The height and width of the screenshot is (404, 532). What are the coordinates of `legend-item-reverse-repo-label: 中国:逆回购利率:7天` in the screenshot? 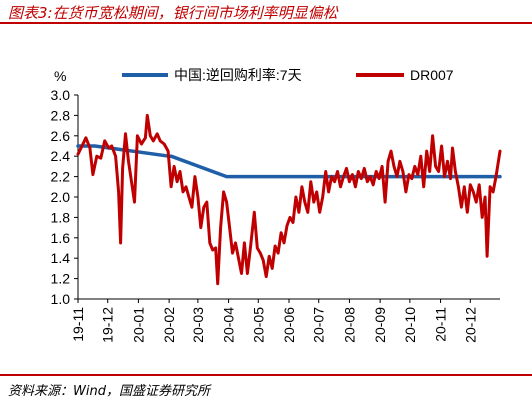 It's located at (238, 75).